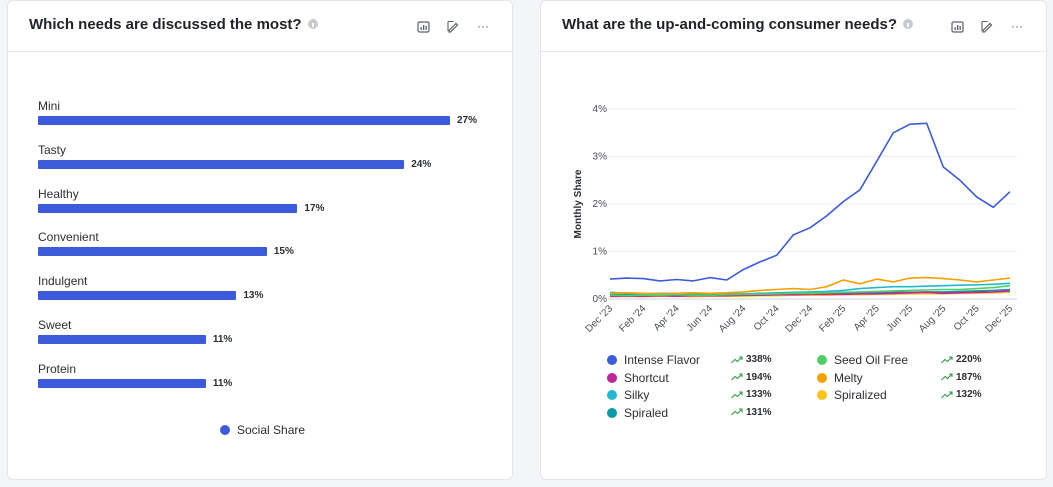 The height and width of the screenshot is (487, 1053). What do you see at coordinates (600, 204) in the screenshot?
I see `y-tick-label: 2%` at bounding box center [600, 204].